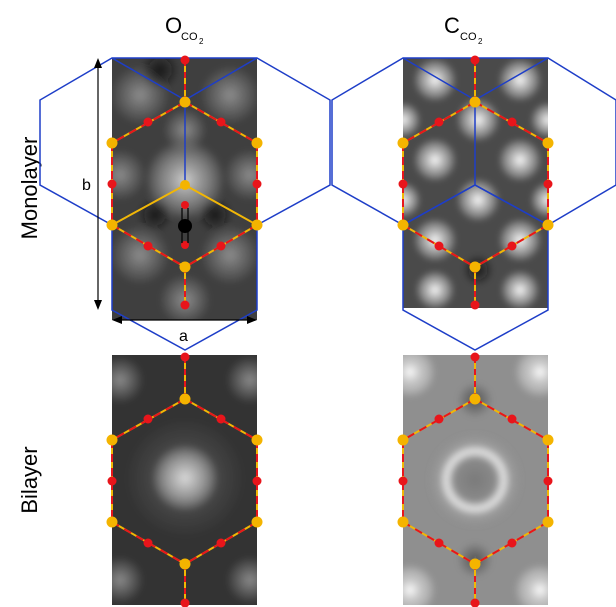  I want to click on col1-symbol: O, so click(173, 25).